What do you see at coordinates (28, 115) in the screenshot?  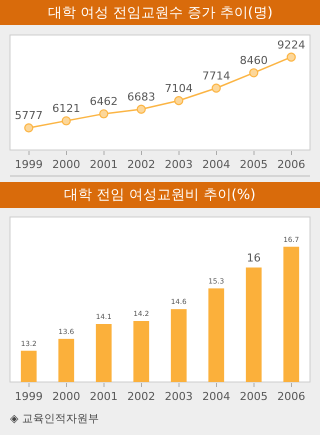 I see `data-label: 5777` at bounding box center [28, 115].